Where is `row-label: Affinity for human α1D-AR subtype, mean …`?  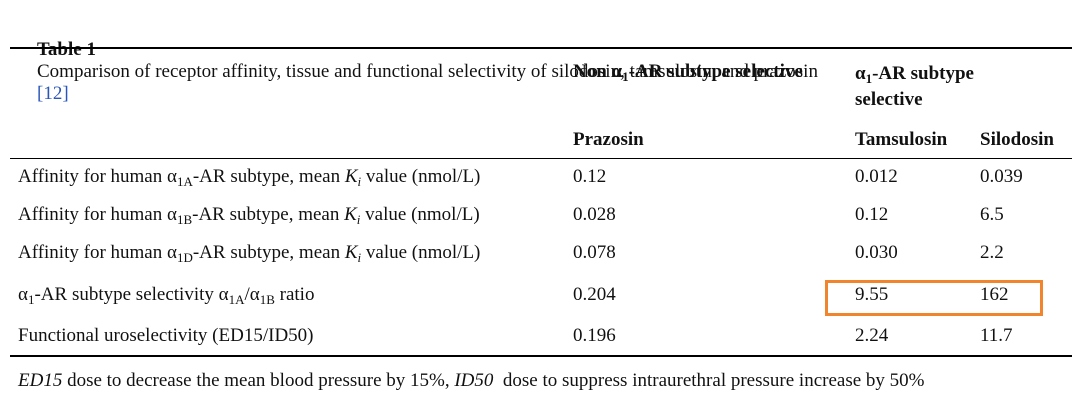 row-label: Affinity for human α1D-AR subtype, mean … is located at coordinates (249, 253).